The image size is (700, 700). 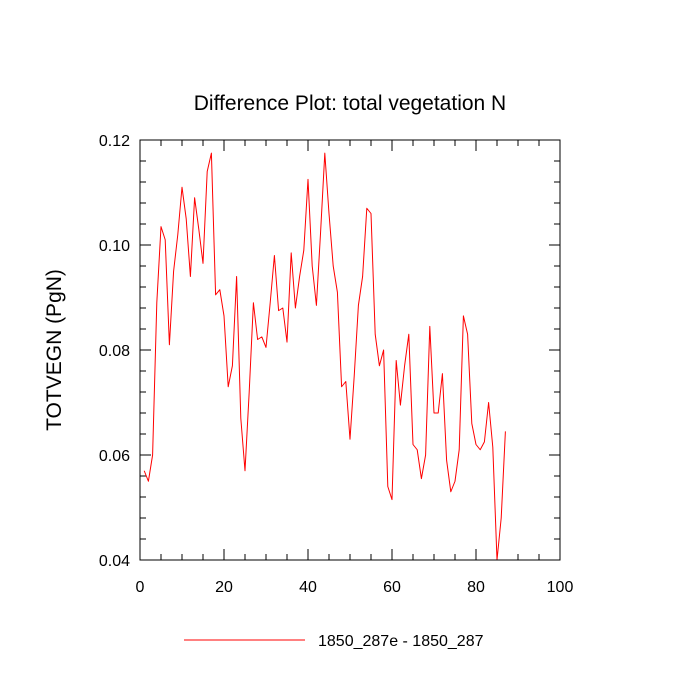 What do you see at coordinates (350, 103) in the screenshot?
I see `chart-title: Difference Plot: total vegetation N` at bounding box center [350, 103].